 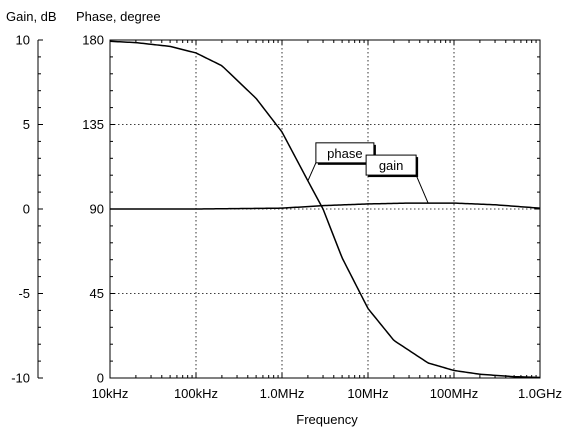 What do you see at coordinates (31, 16) in the screenshot?
I see `left-axis-title: Gain, dB` at bounding box center [31, 16].